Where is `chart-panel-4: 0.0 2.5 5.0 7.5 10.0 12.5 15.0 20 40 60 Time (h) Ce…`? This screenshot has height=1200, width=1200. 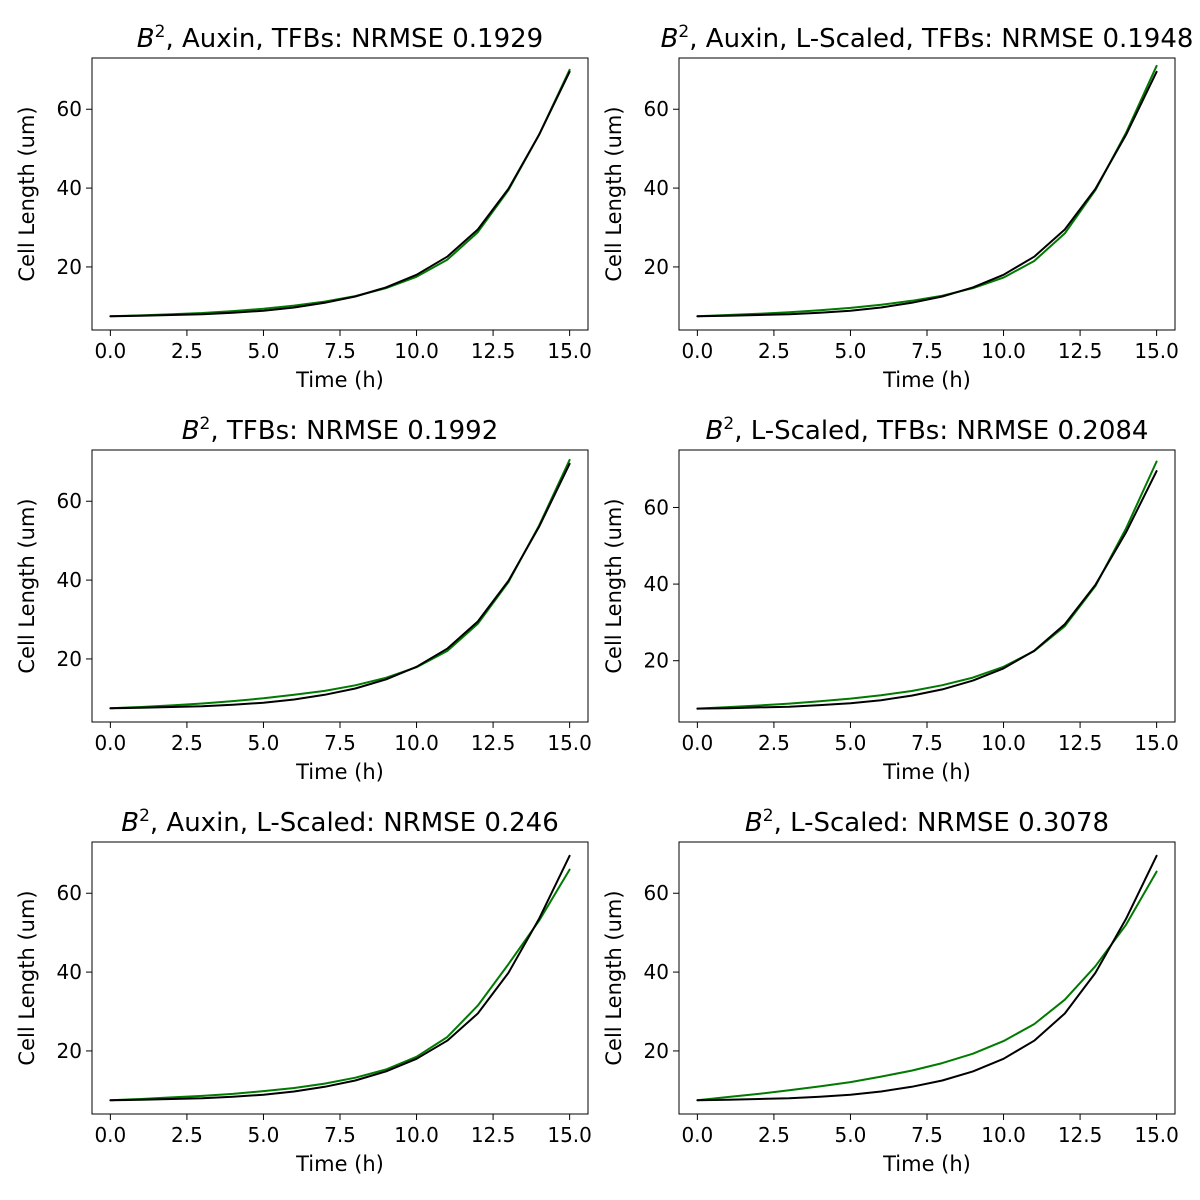 chart-panel-4: 0.0 2.5 5.0 7.5 10.0 12.5 15.0 20 40 60 Time (h) Ce… is located at coordinates (890, 599).